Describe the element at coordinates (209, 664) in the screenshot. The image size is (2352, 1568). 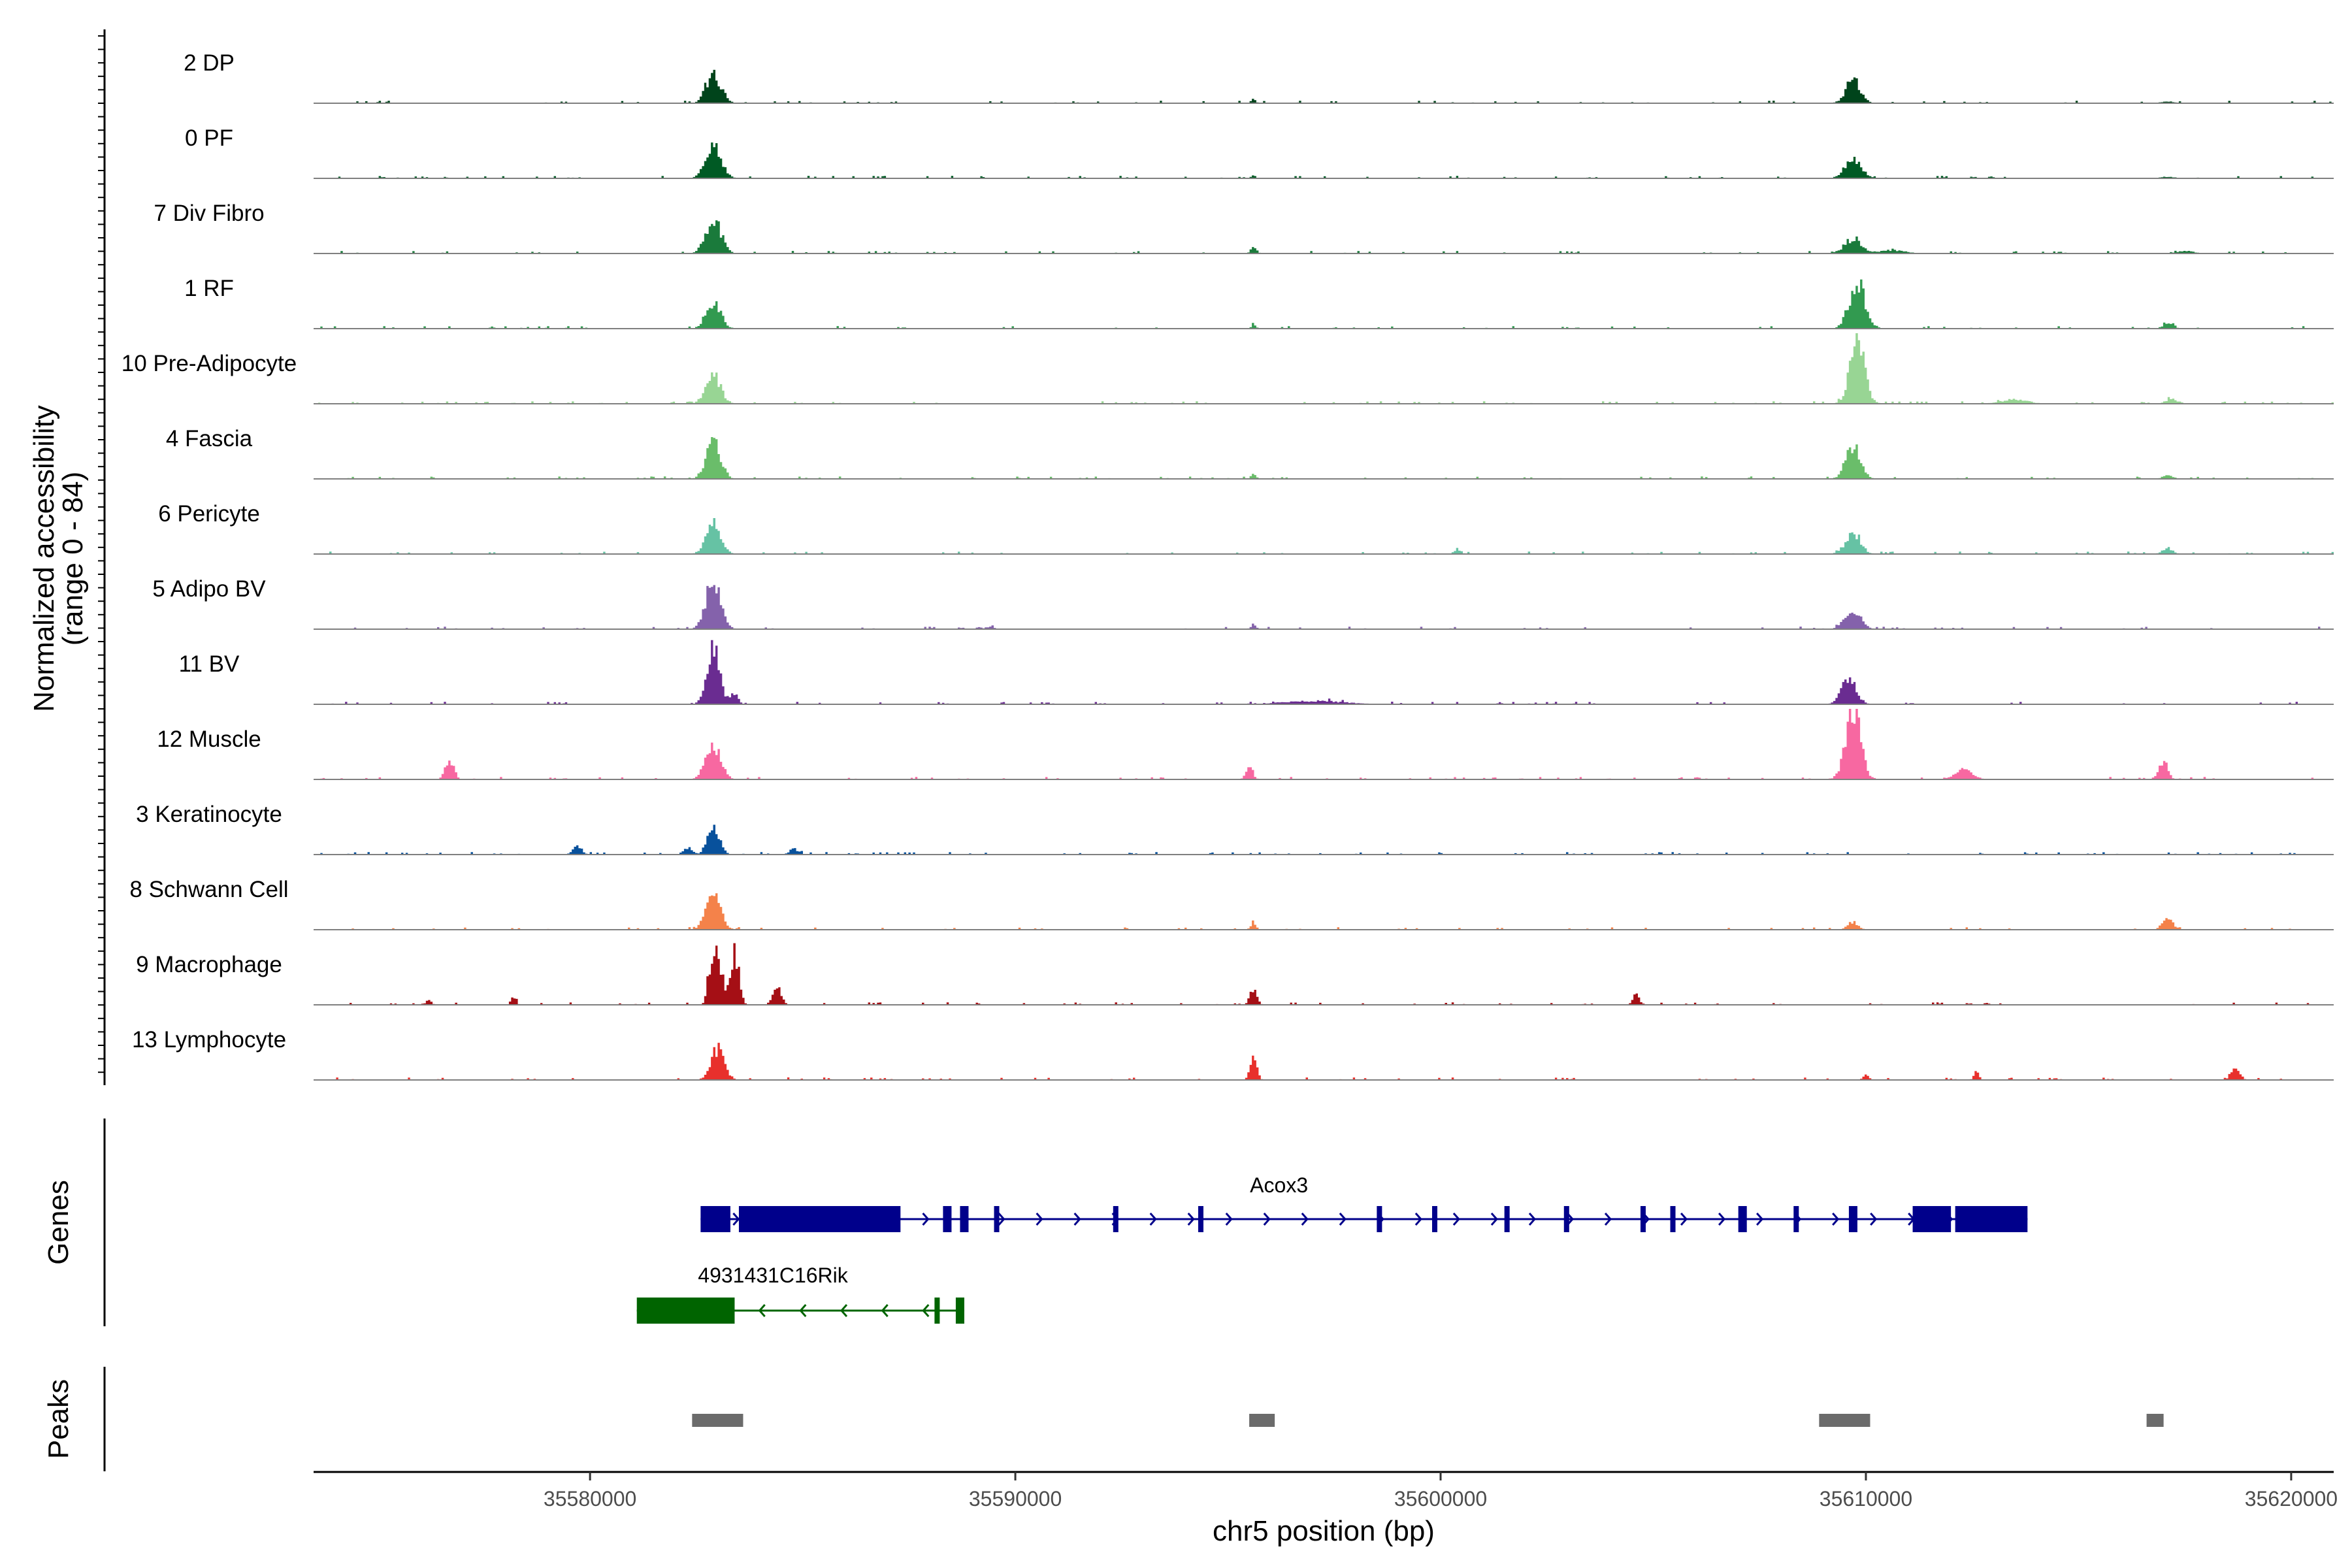
I see `track-label: 11 BV` at that location.